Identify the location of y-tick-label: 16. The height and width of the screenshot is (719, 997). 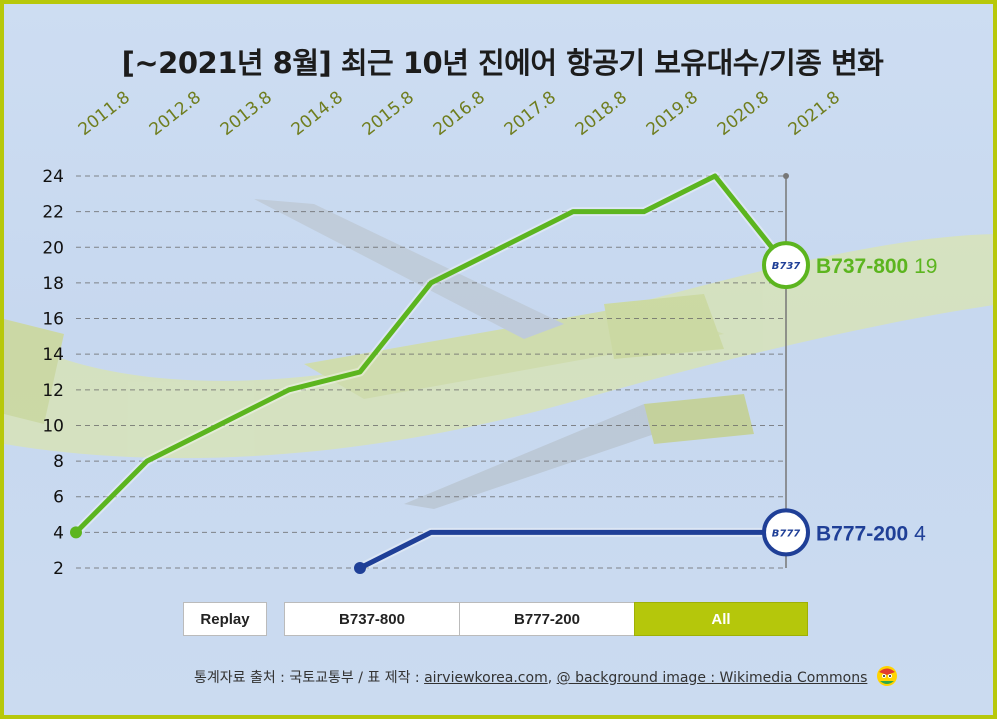
(53, 320).